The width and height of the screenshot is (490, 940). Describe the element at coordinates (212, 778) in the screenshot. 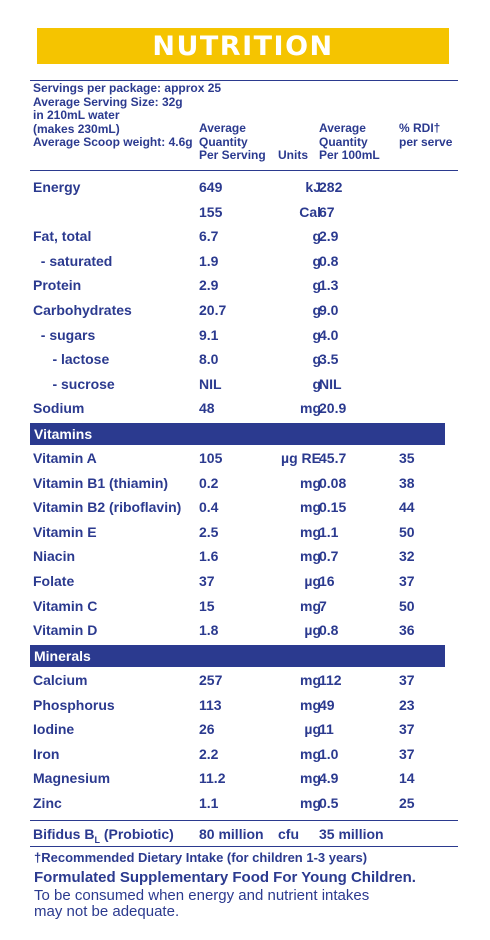

I see `per-serving-value: 11.2` at that location.